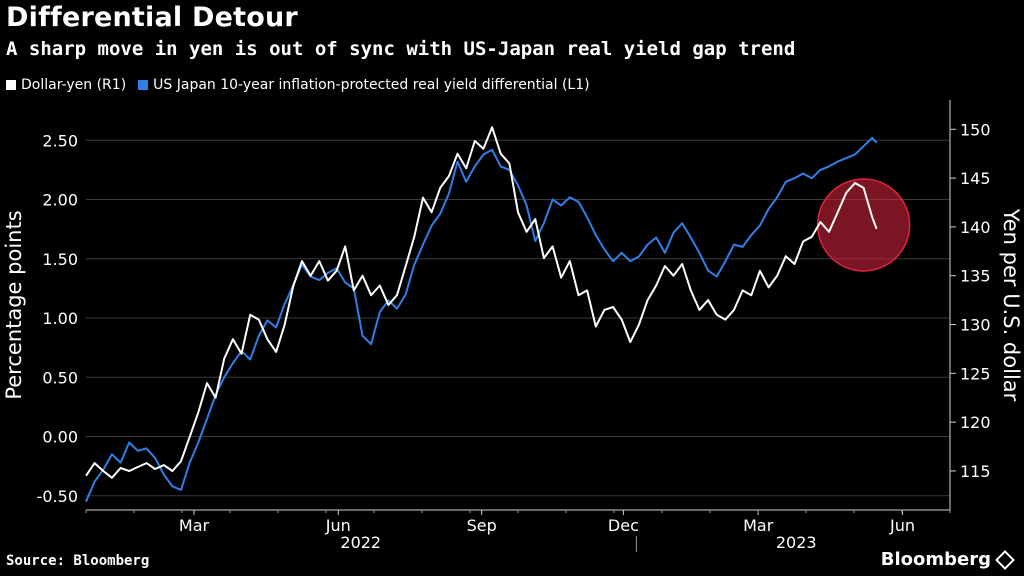 The height and width of the screenshot is (576, 1024). Describe the element at coordinates (975, 129) in the screenshot. I see `y-tick-label-right: 150` at that location.